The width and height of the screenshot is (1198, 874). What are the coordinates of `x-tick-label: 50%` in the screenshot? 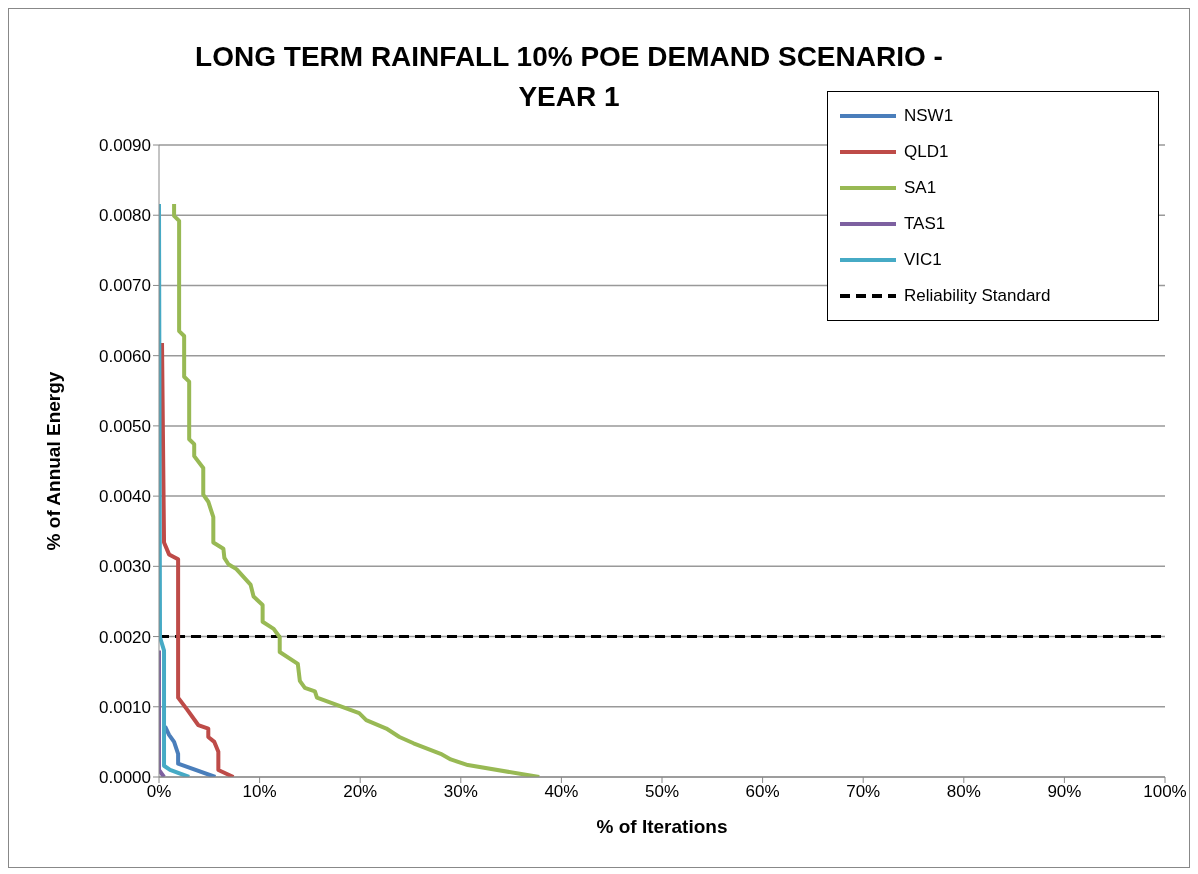 It's located at (662, 792).